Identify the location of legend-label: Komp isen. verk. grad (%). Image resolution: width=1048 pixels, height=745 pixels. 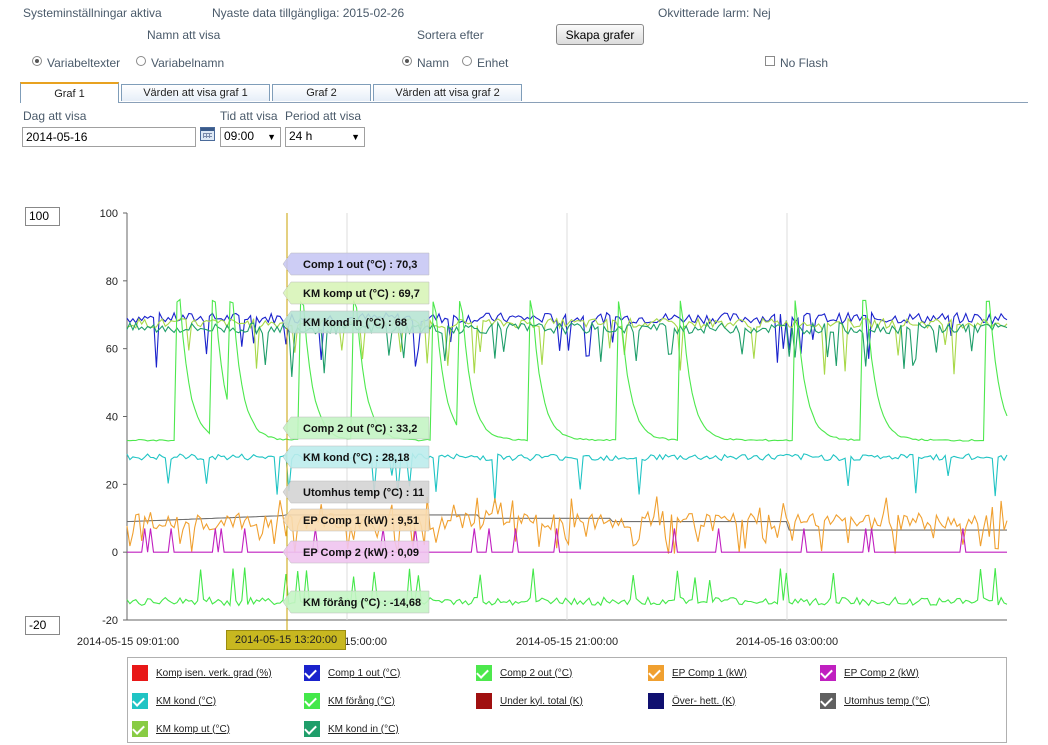
(214, 673).